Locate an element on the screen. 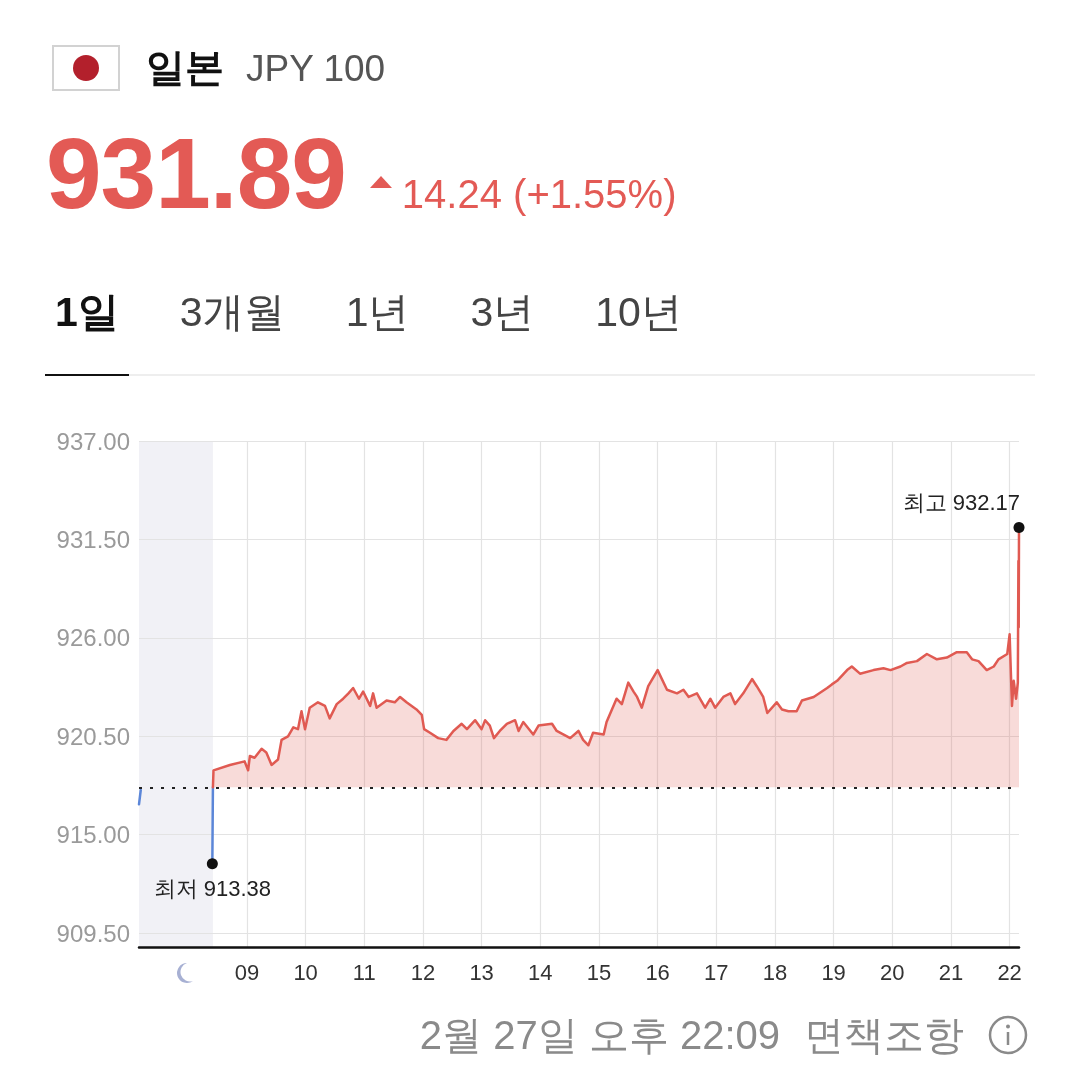  x-tick-label: 14 is located at coordinates (540, 972).